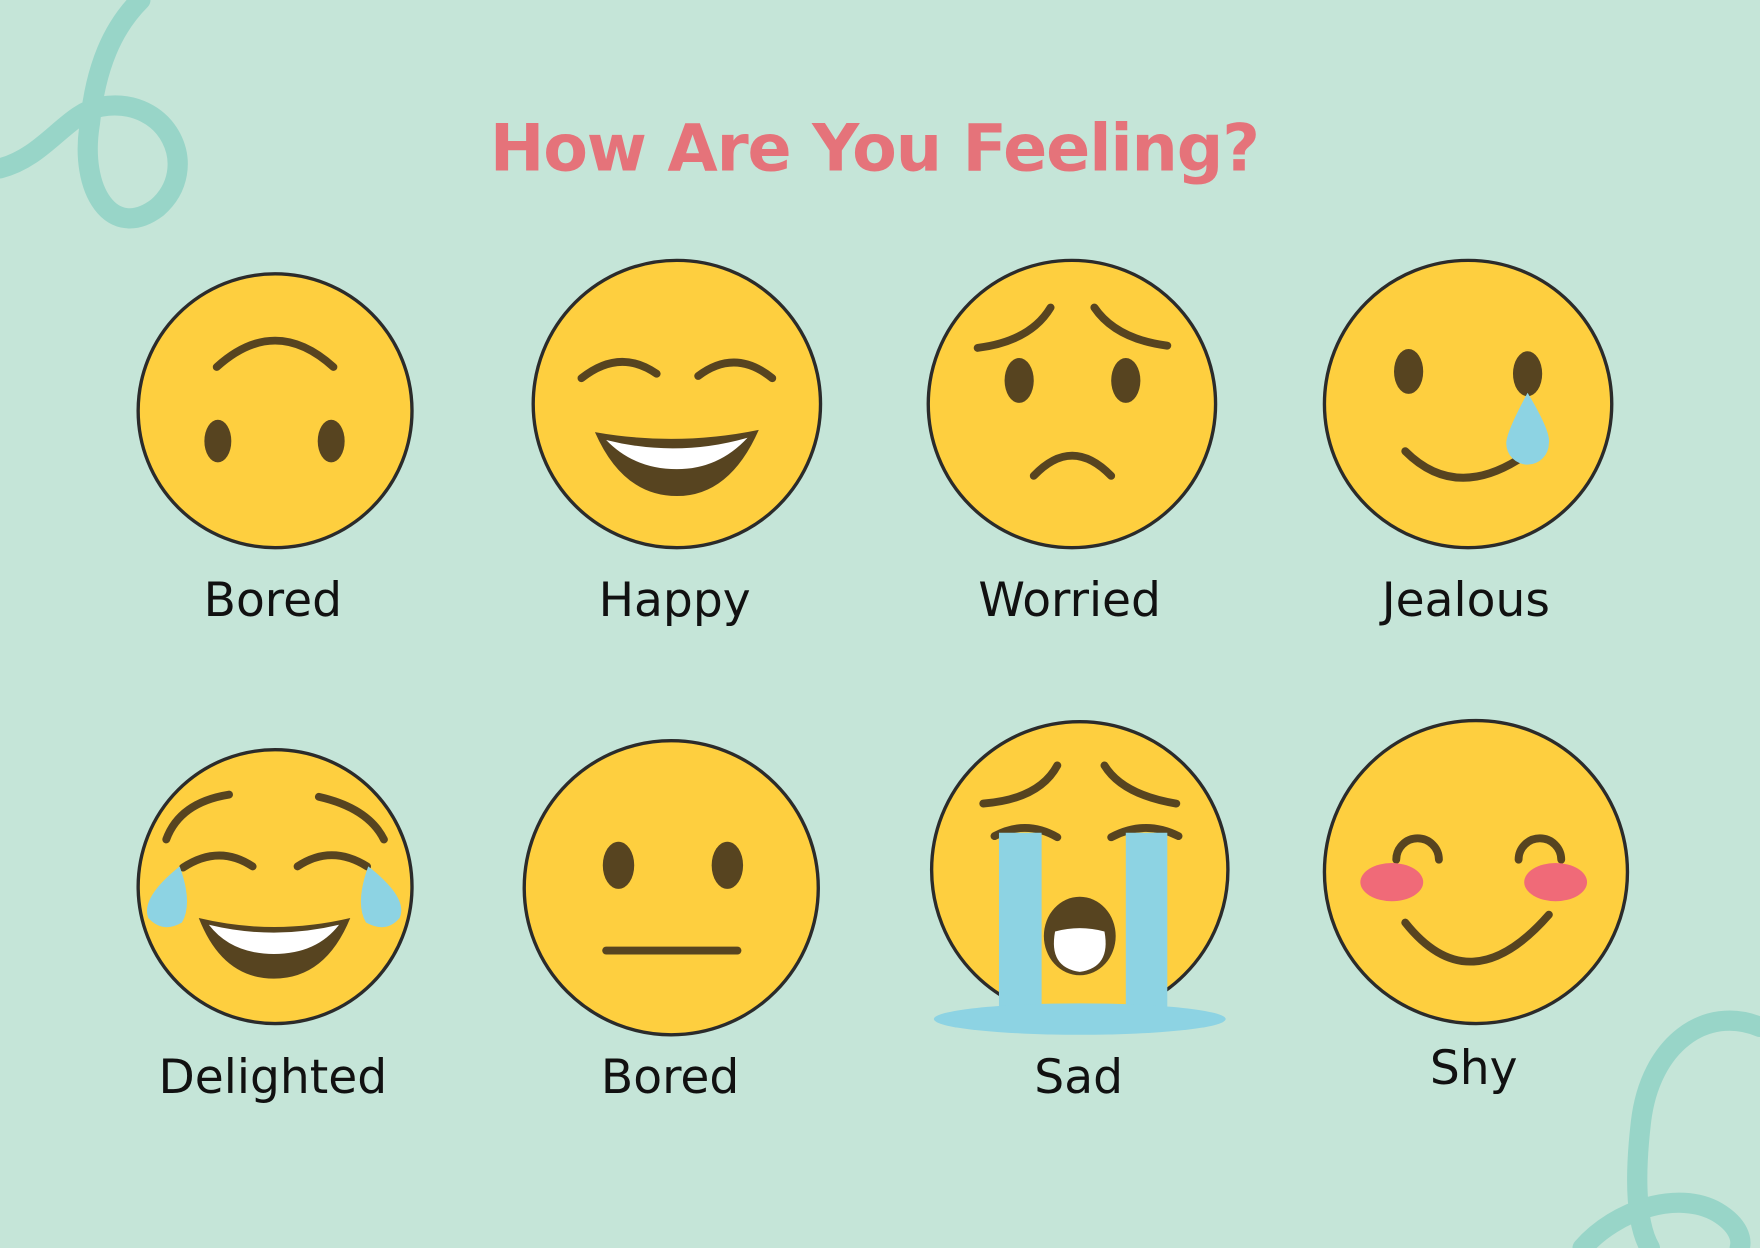 This screenshot has height=1248, width=1760. Describe the element at coordinates (1476, 872) in the screenshot. I see `emoji-shy` at that location.